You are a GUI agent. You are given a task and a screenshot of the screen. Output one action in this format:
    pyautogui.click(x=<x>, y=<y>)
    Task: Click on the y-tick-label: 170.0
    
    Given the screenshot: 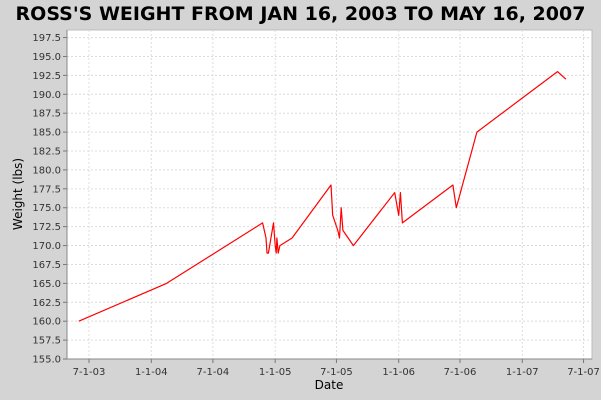 What is the action you would take?
    pyautogui.click(x=46, y=246)
    